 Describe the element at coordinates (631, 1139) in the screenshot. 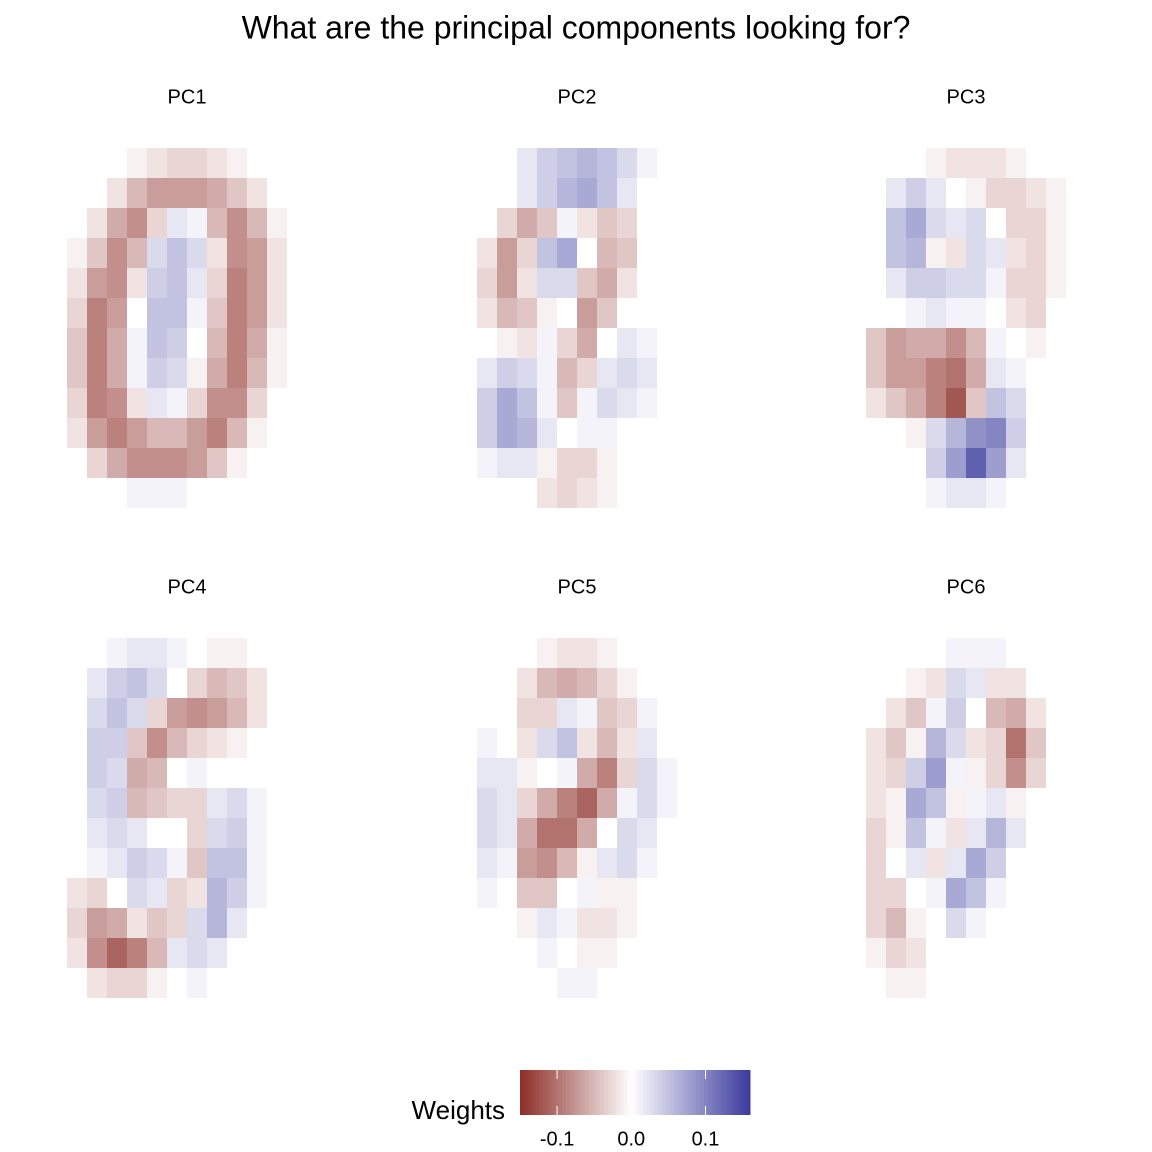

I see `colorbar-tick-label: 0.0` at that location.